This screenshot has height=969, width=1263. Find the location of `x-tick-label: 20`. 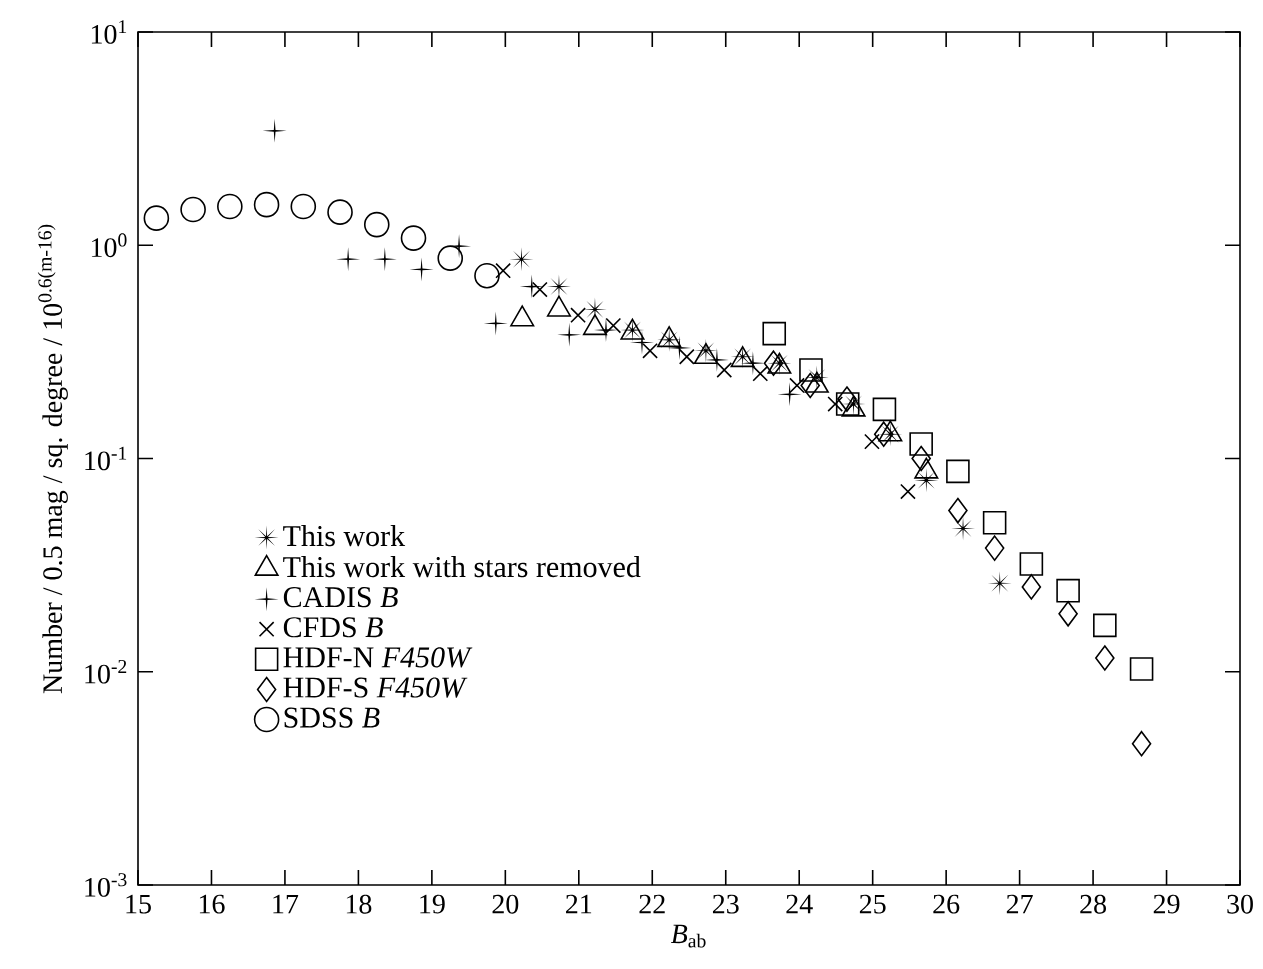

x-tick-label: 20 is located at coordinates (505, 904).